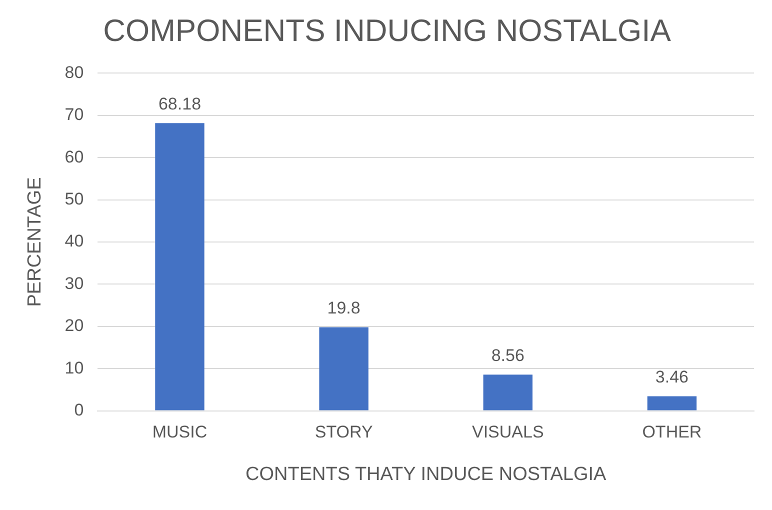 This screenshot has height=510, width=772. Describe the element at coordinates (74, 114) in the screenshot. I see `y-tick-label: 70` at that location.